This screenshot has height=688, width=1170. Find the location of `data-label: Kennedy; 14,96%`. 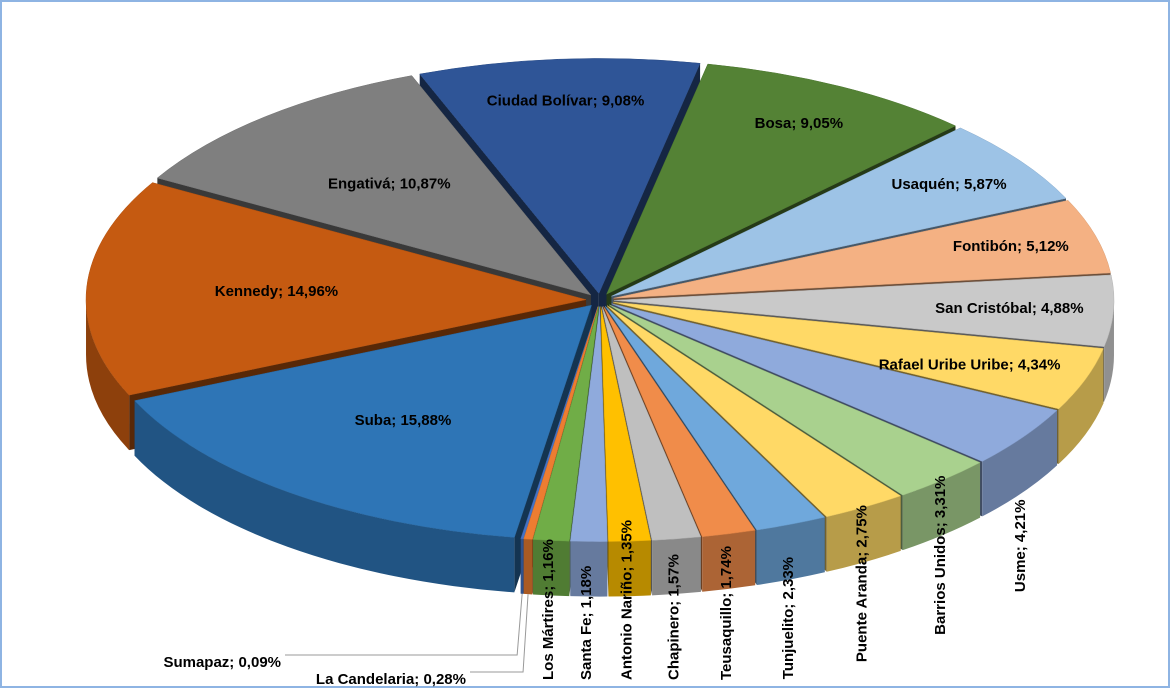

data-label: Kennedy; 14,96% is located at coordinates (276, 291).